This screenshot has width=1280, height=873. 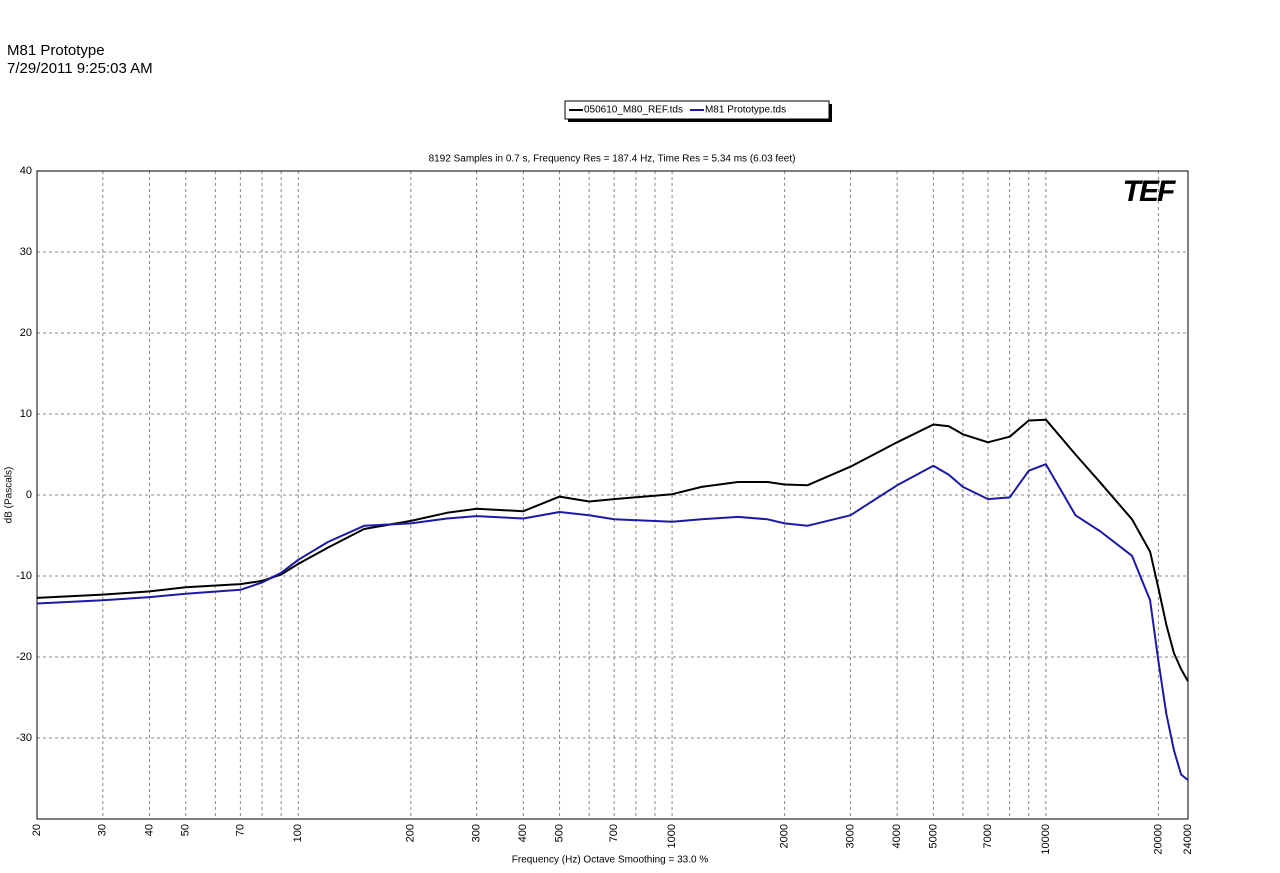 I want to click on x-tick-label: 100, so click(x=298, y=833).